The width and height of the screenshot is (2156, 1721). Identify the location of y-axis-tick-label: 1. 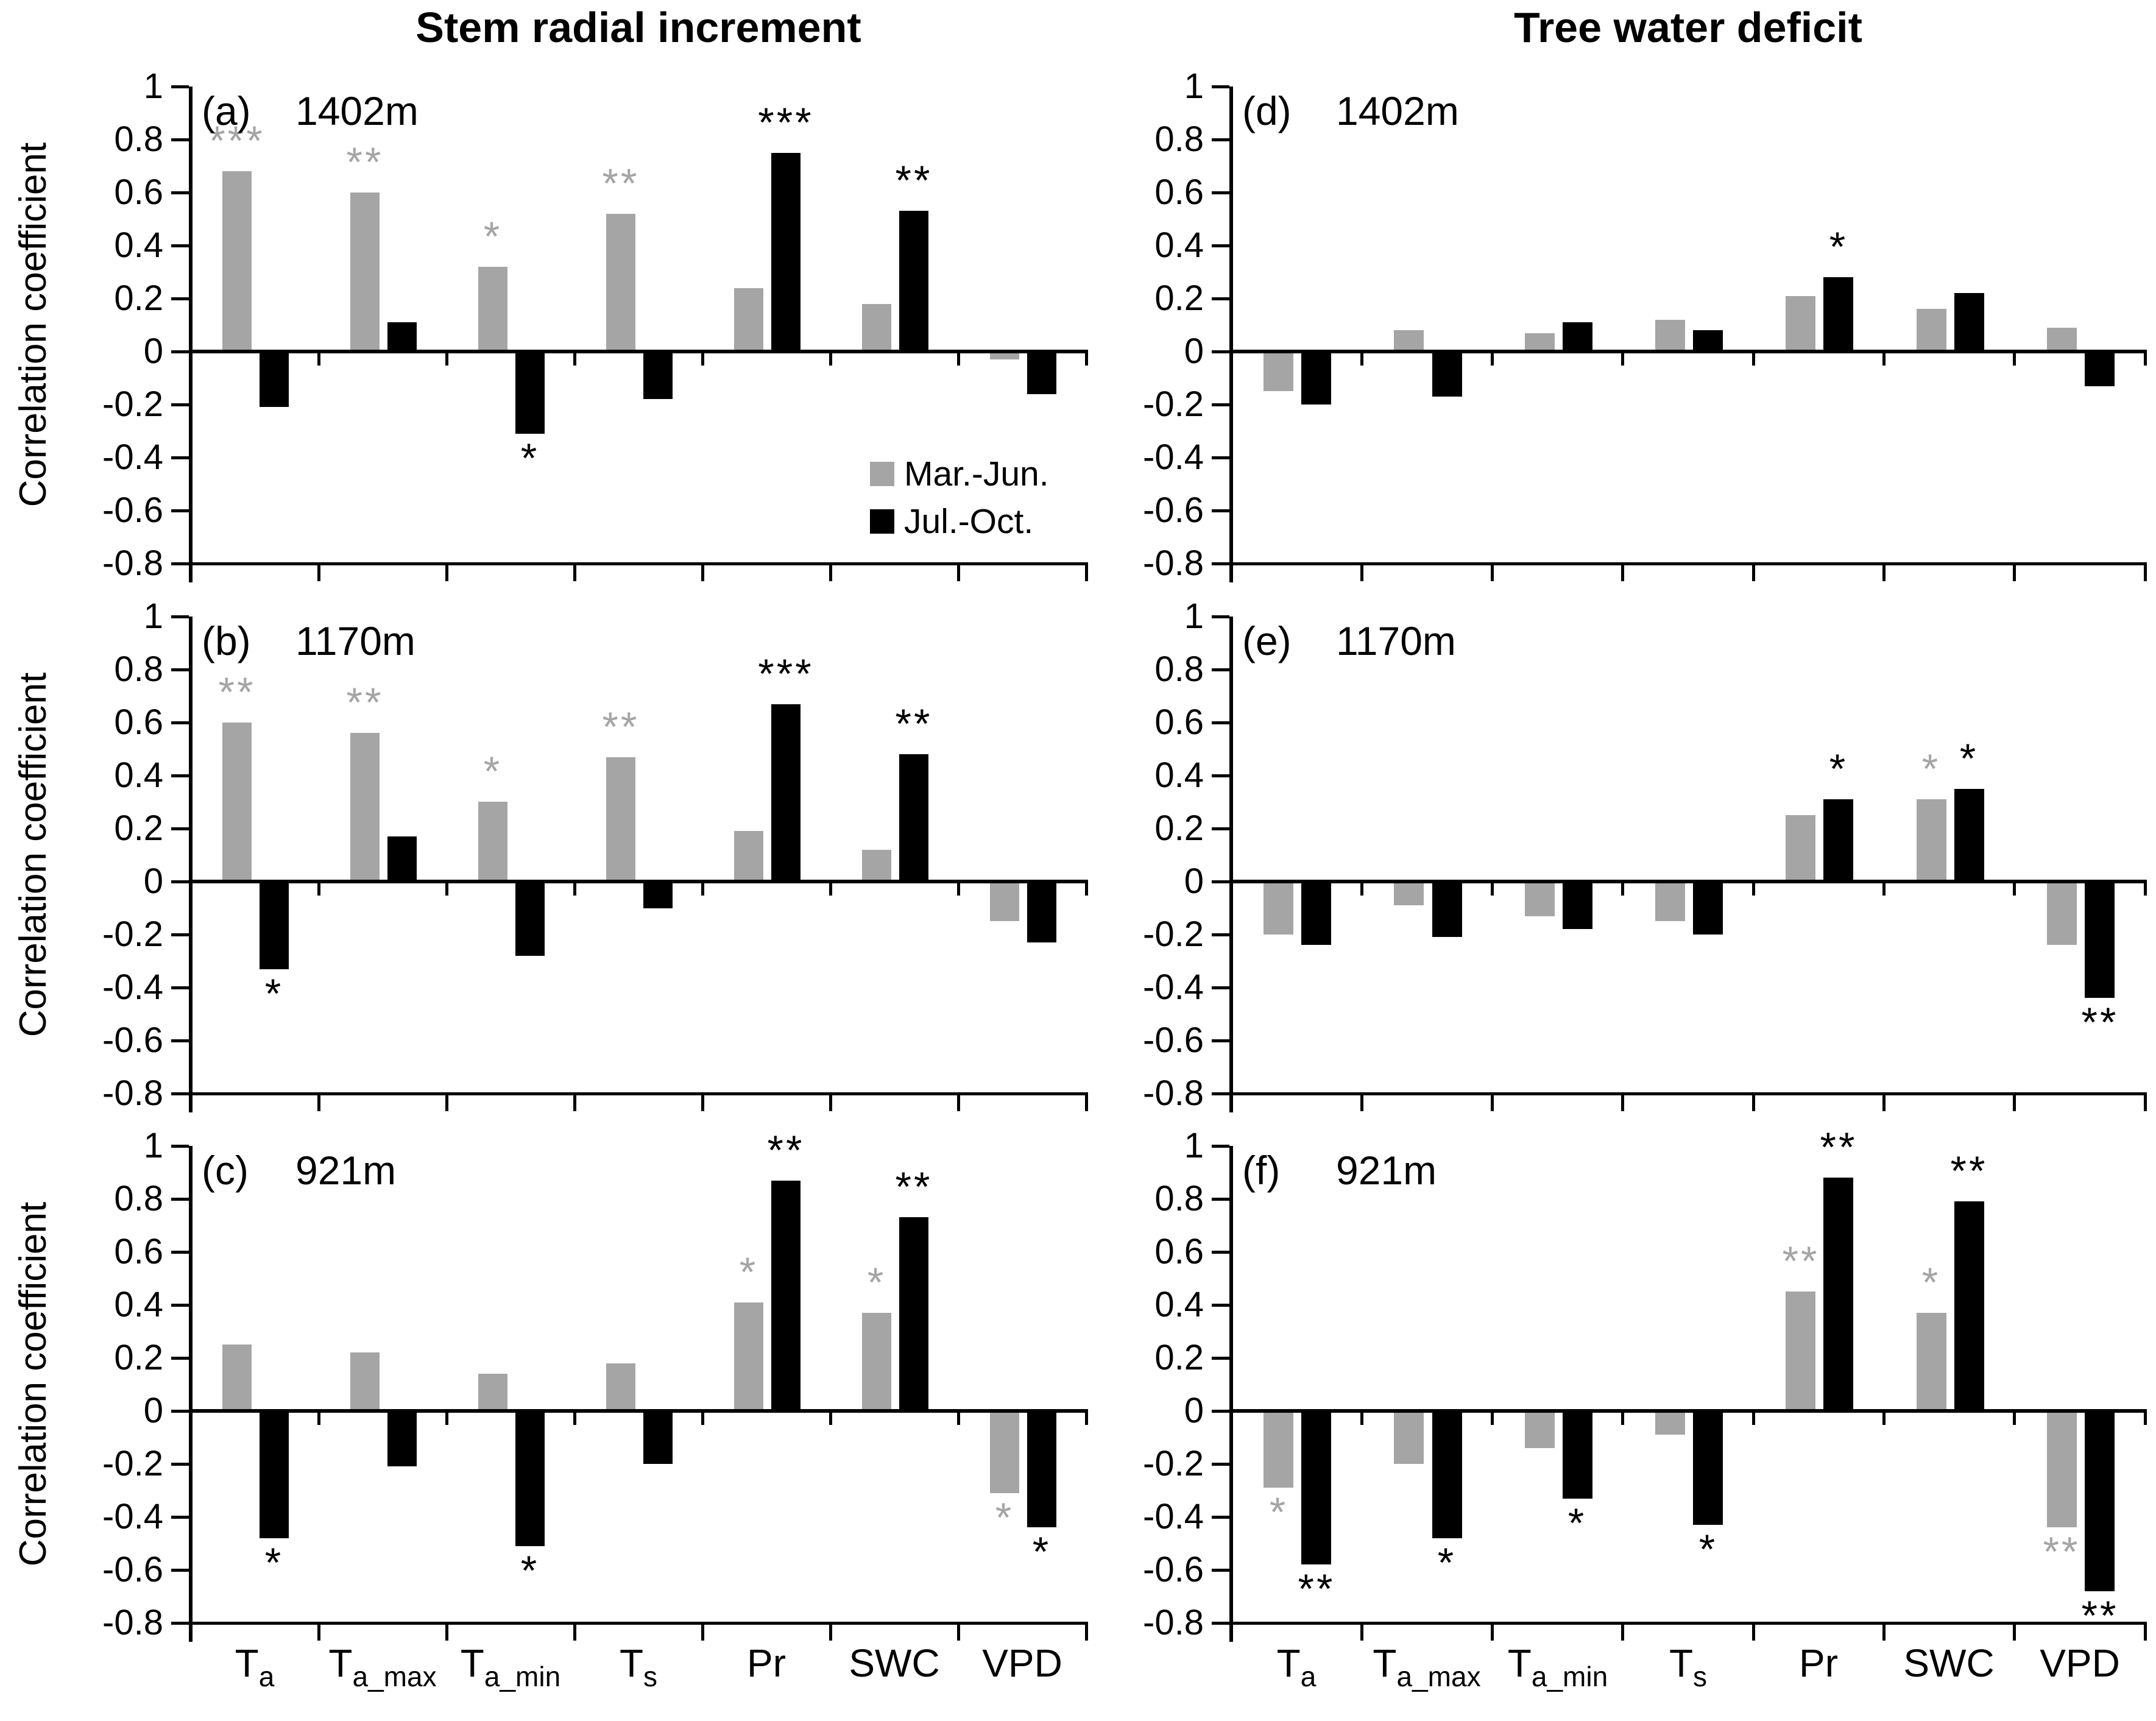
(153, 1146).